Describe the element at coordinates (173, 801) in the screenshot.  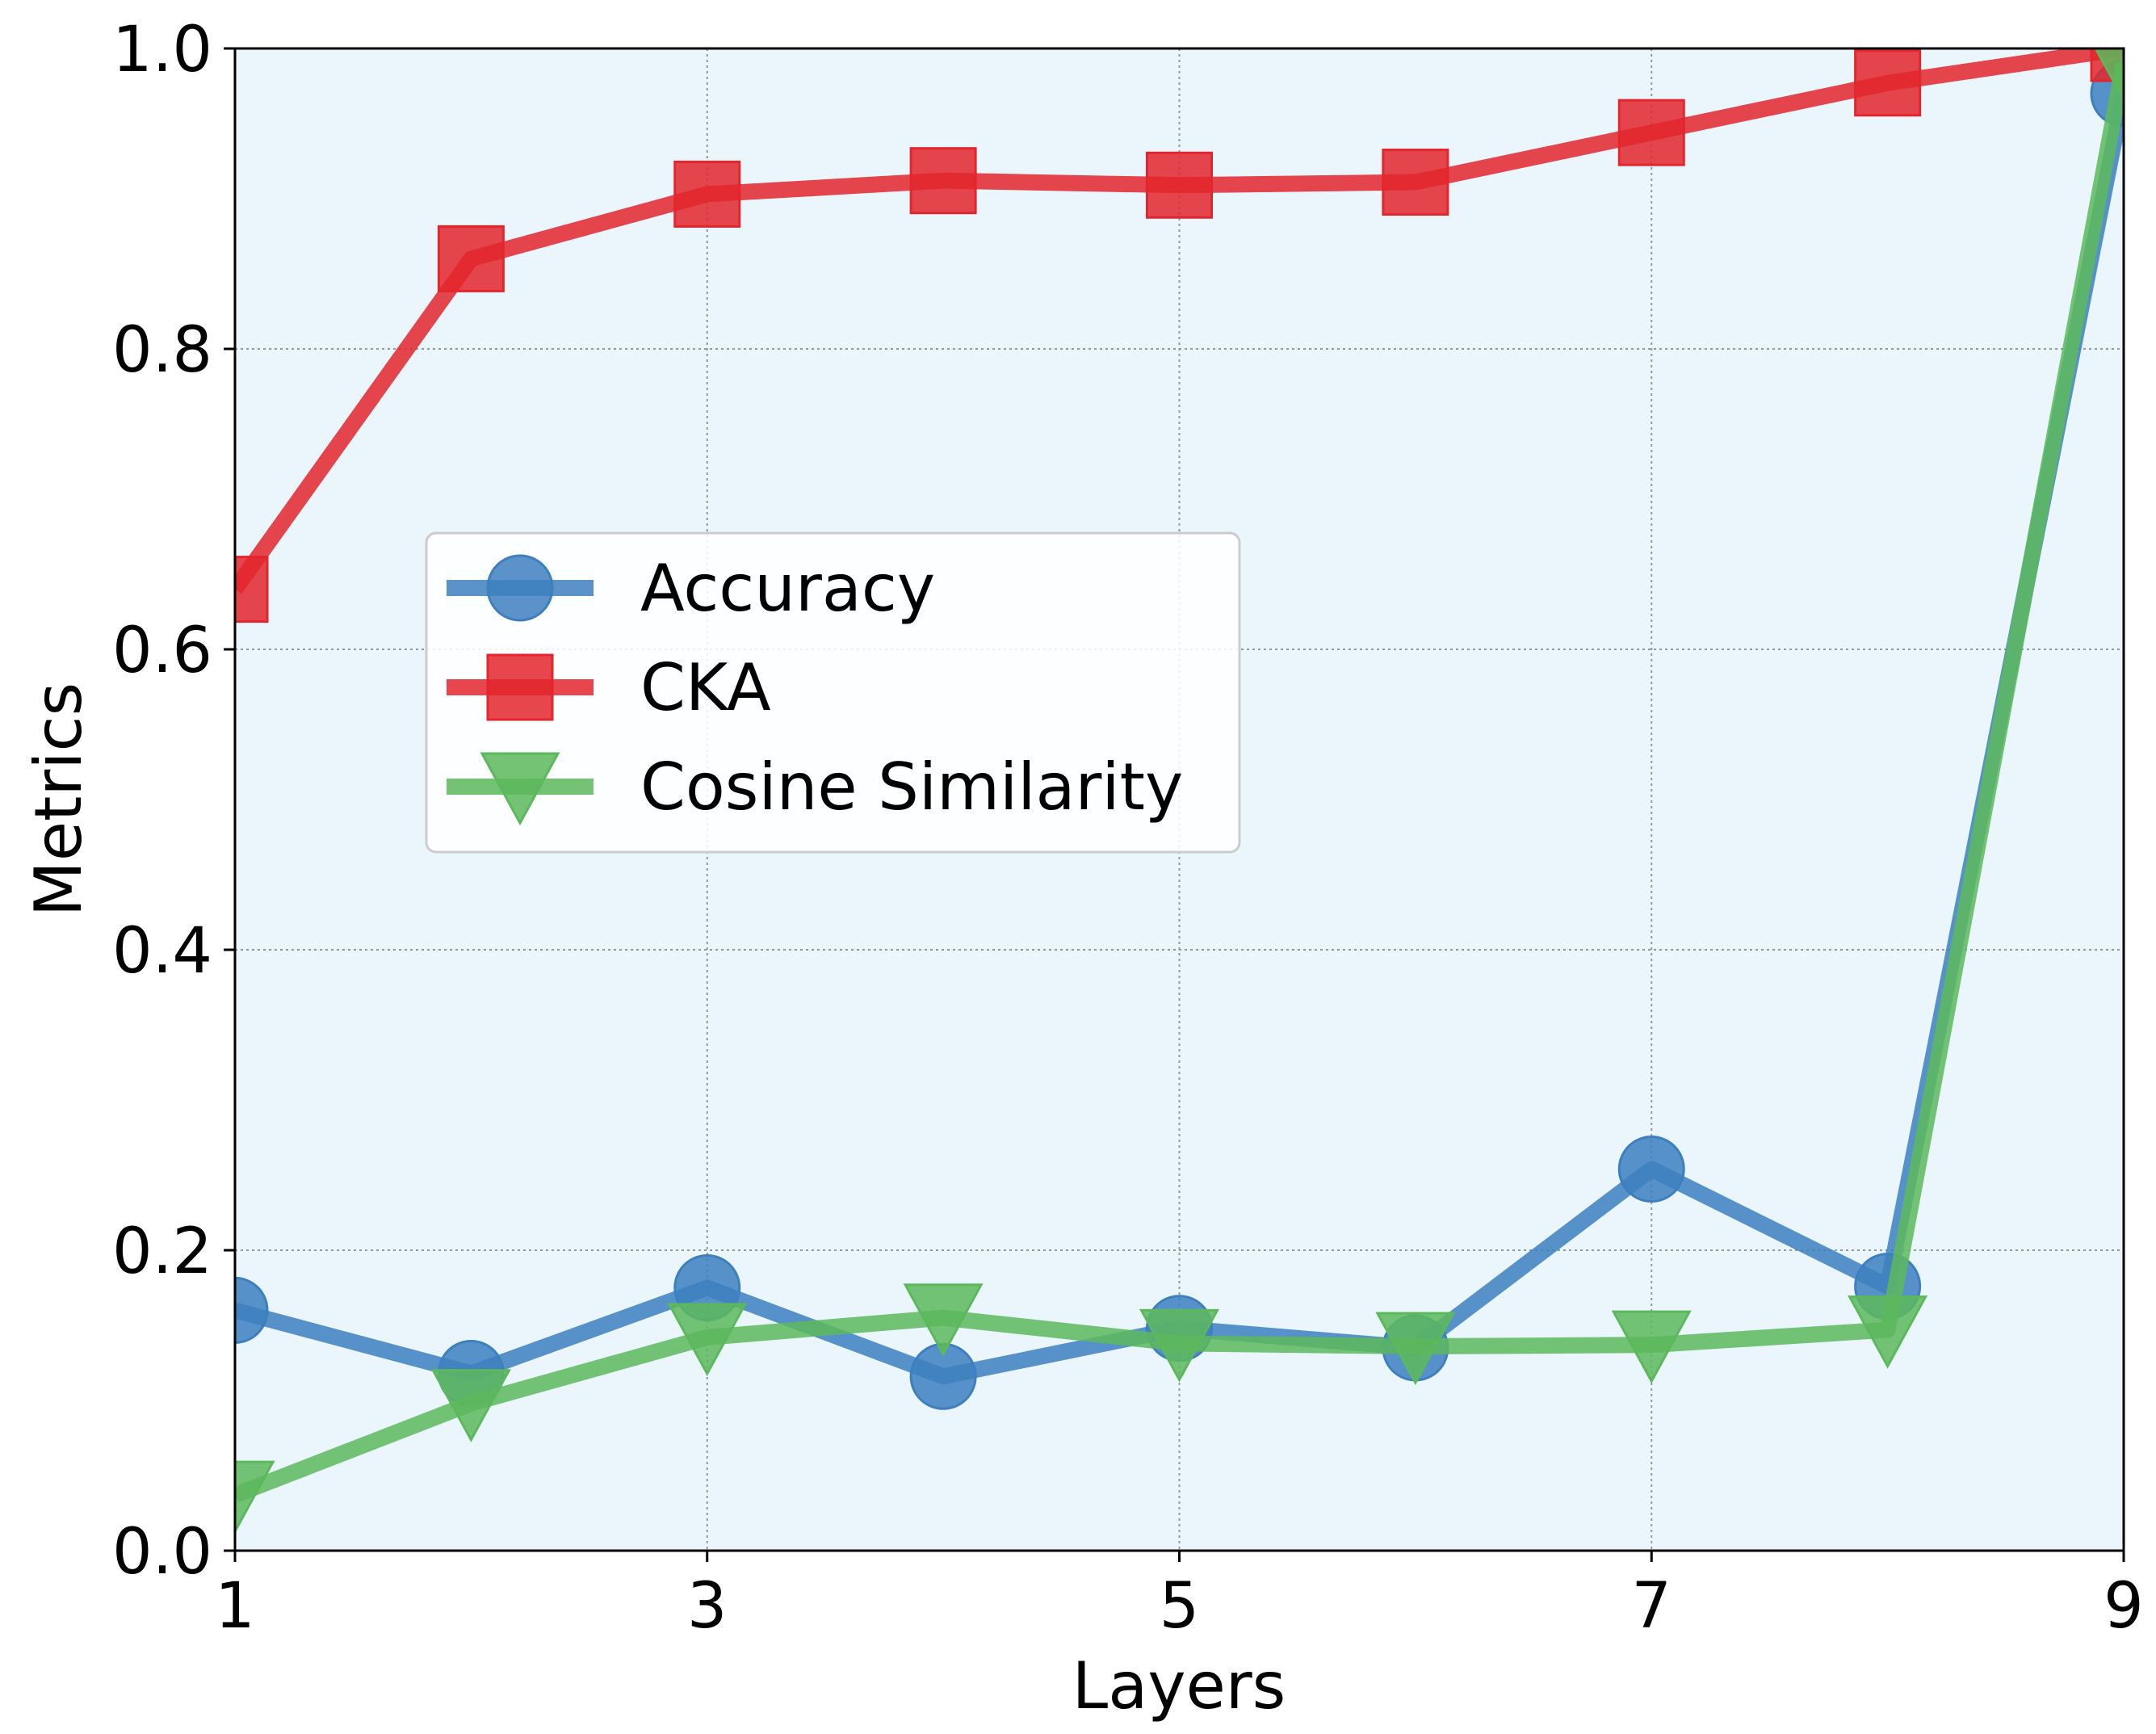
I see `y-axis: 0.0 0.2 0.4 0.6 0.8 1.0` at that location.